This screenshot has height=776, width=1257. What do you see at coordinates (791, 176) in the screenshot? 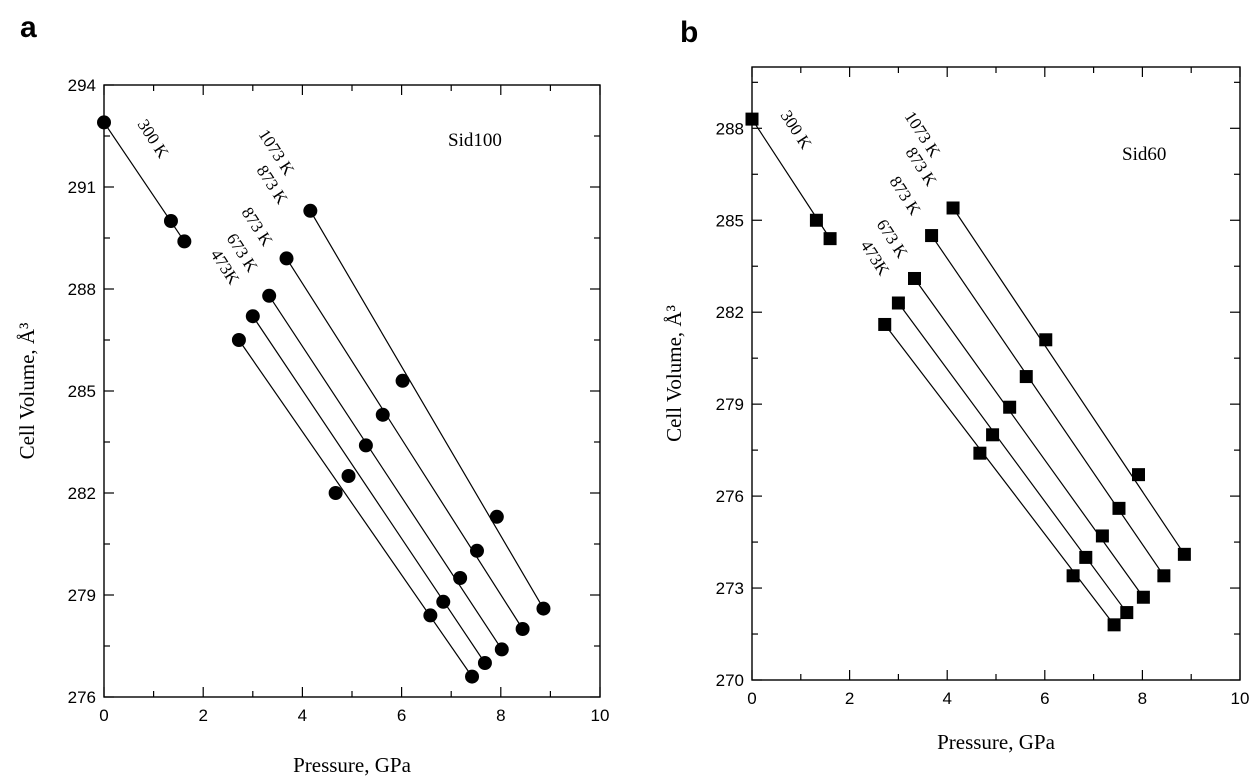
I see `series: 300 K` at bounding box center [791, 176].